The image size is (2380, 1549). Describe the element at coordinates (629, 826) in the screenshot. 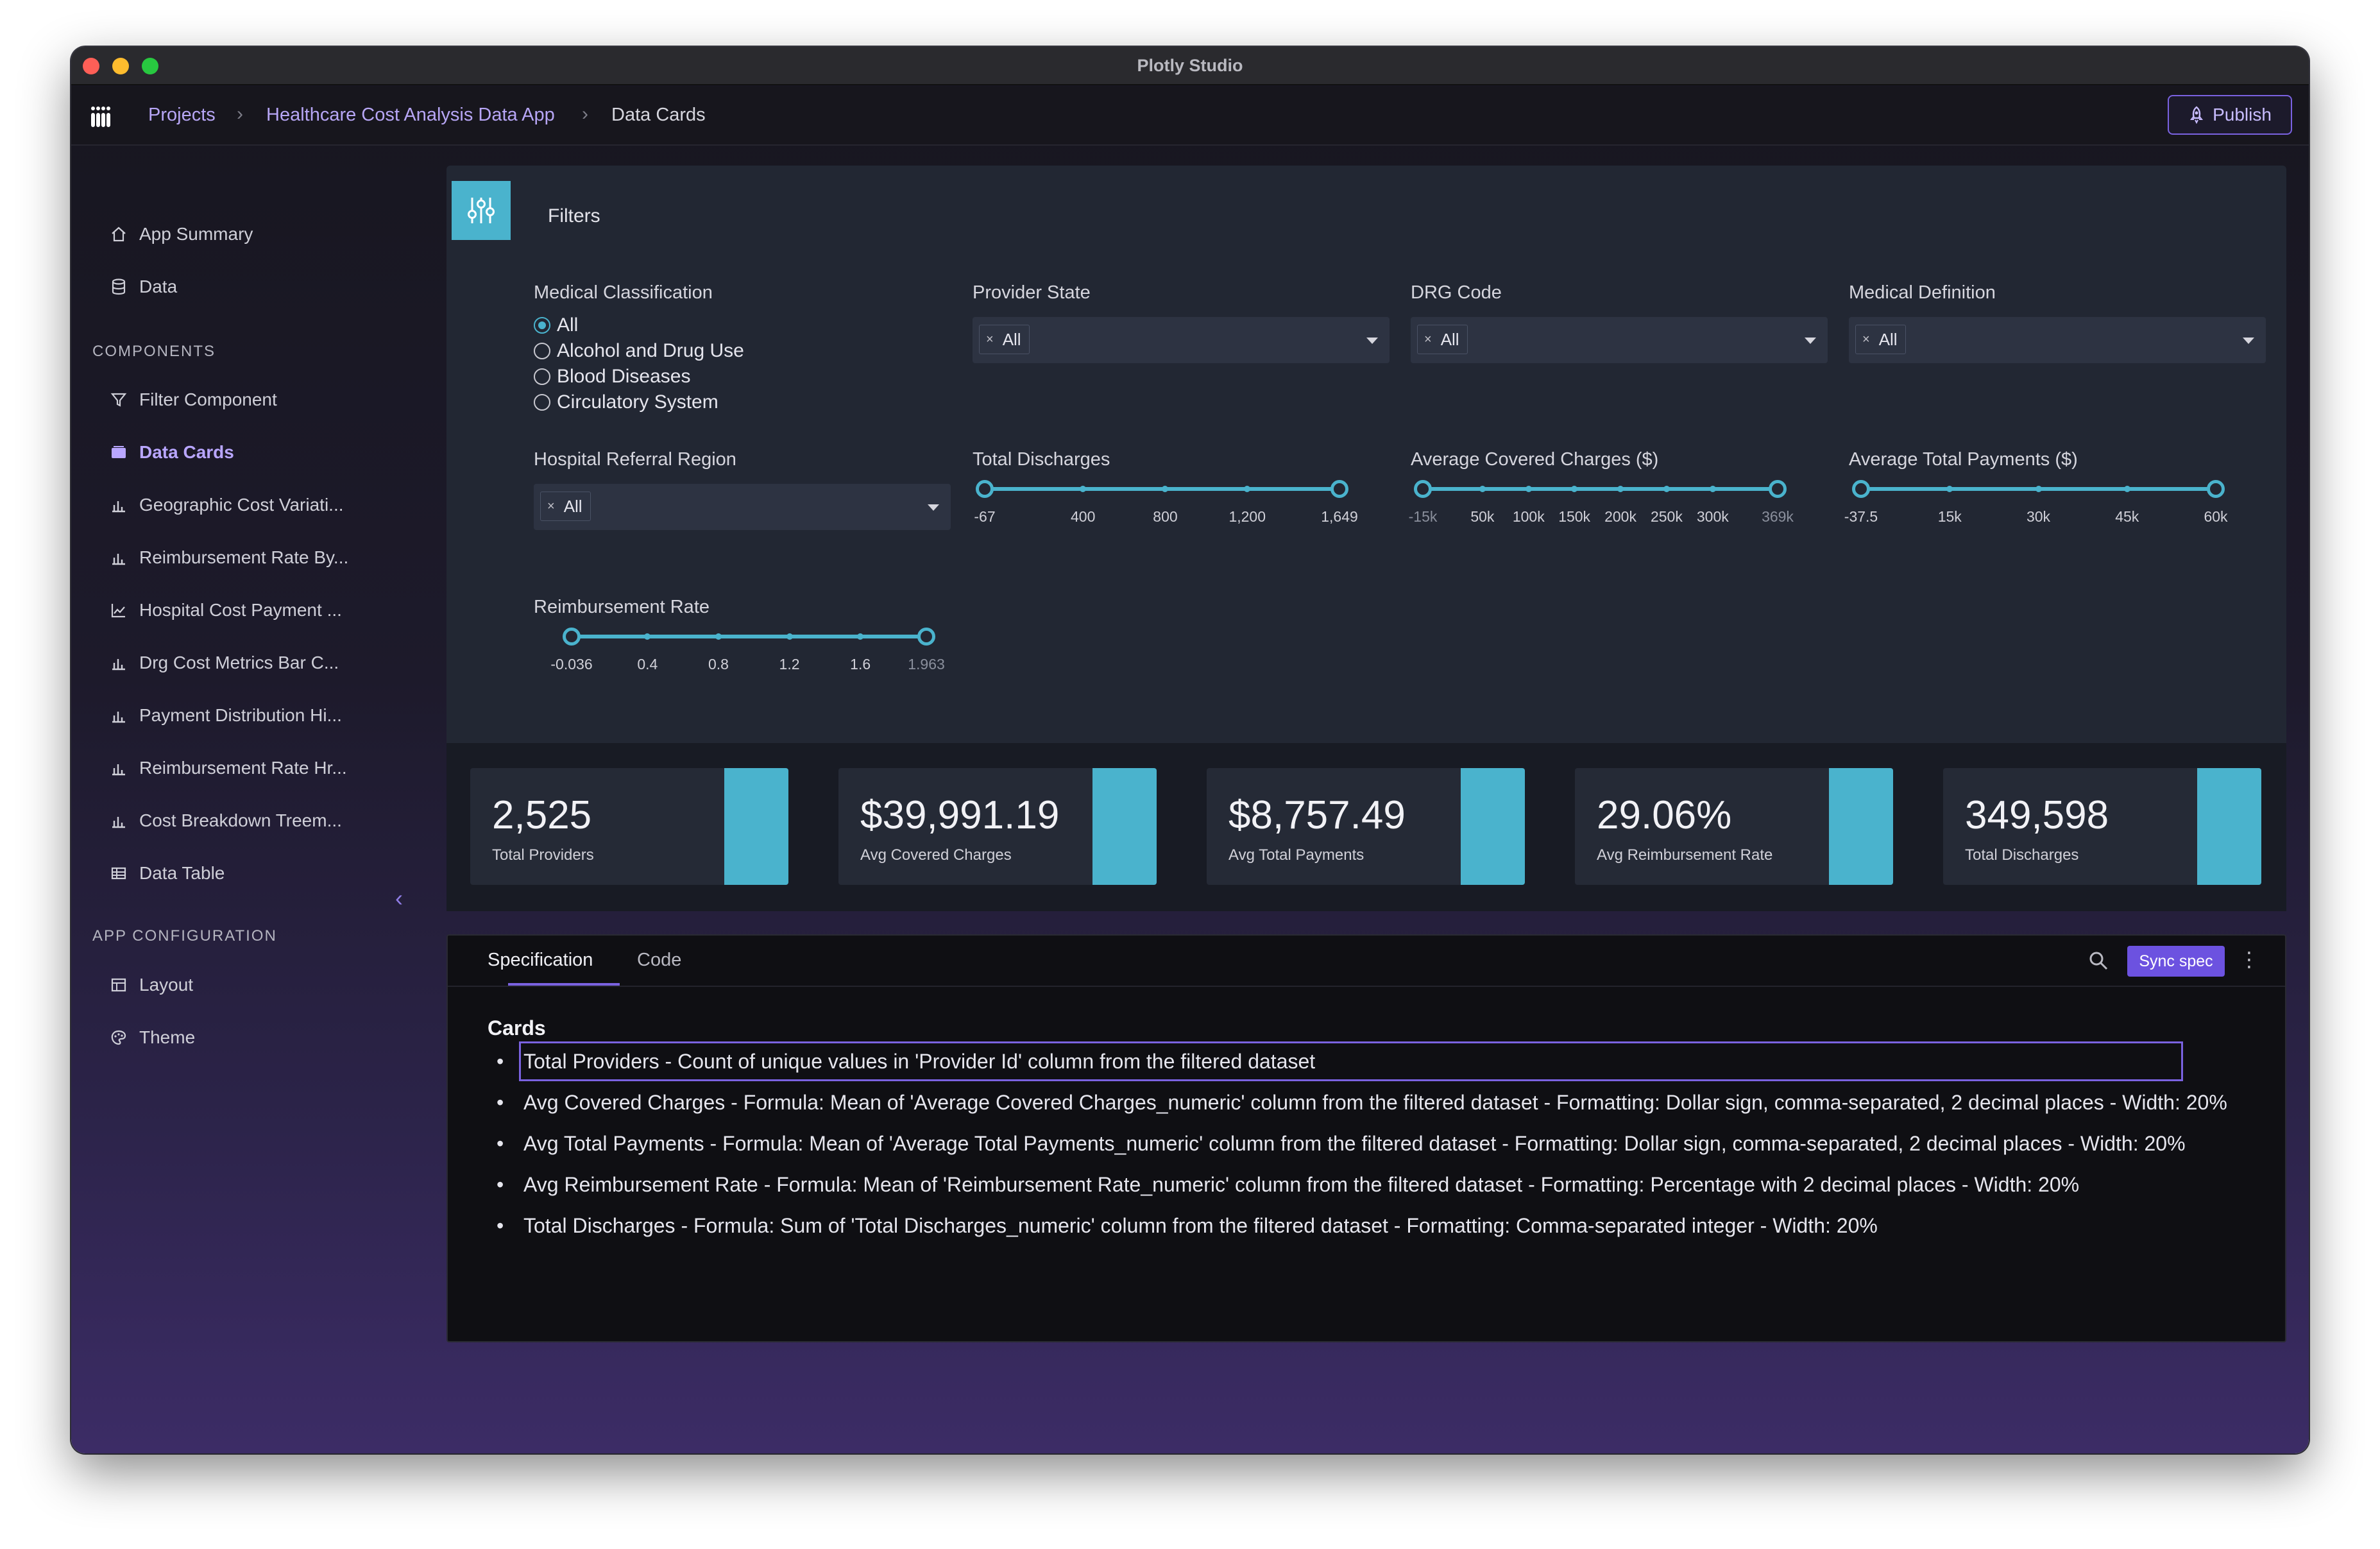

I see `kpi-card-total-providers: 2,525 Total Providers` at that location.